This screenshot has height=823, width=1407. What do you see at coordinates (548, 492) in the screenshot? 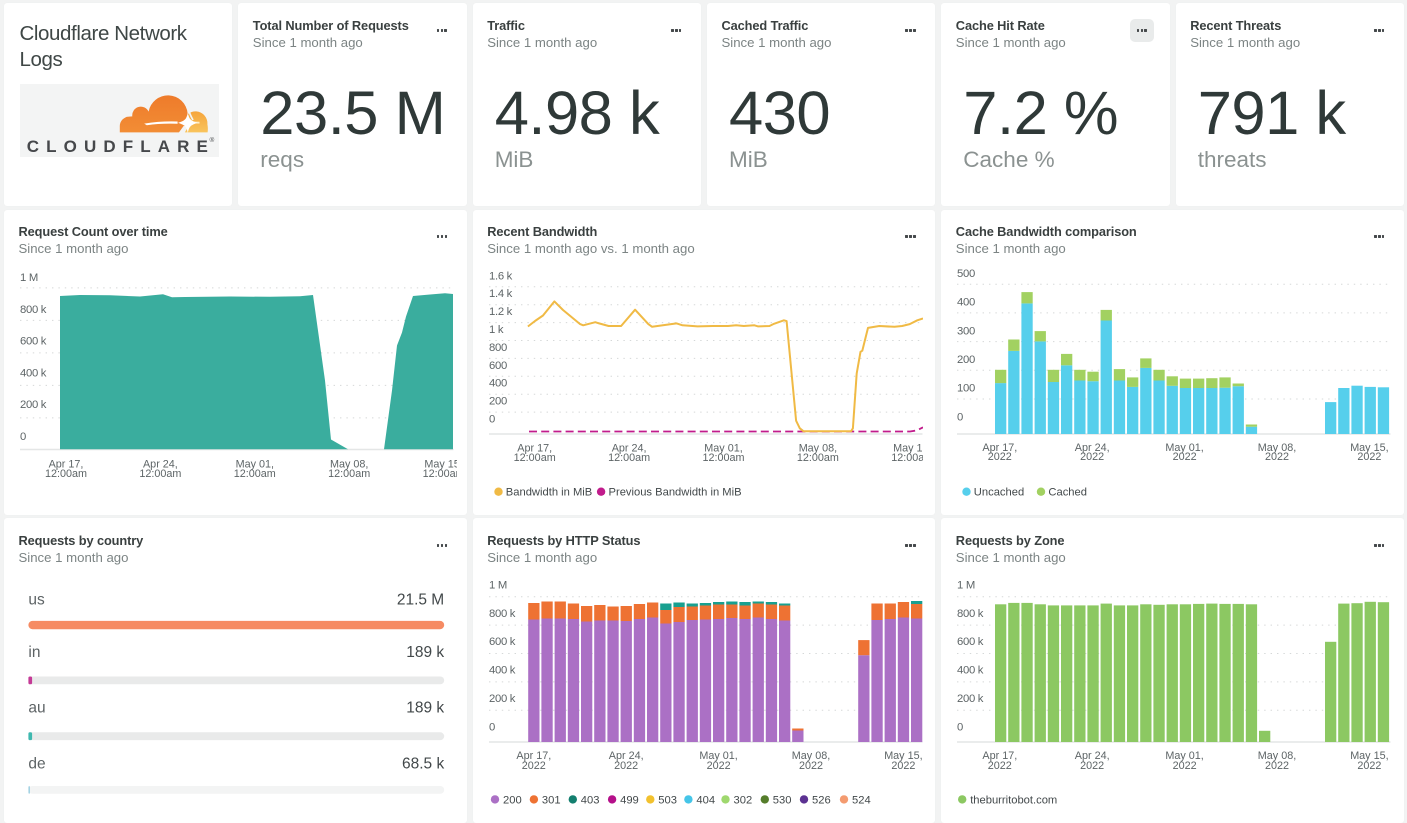
I see `svg-text: Bandwidth in MiB` at bounding box center [548, 492].